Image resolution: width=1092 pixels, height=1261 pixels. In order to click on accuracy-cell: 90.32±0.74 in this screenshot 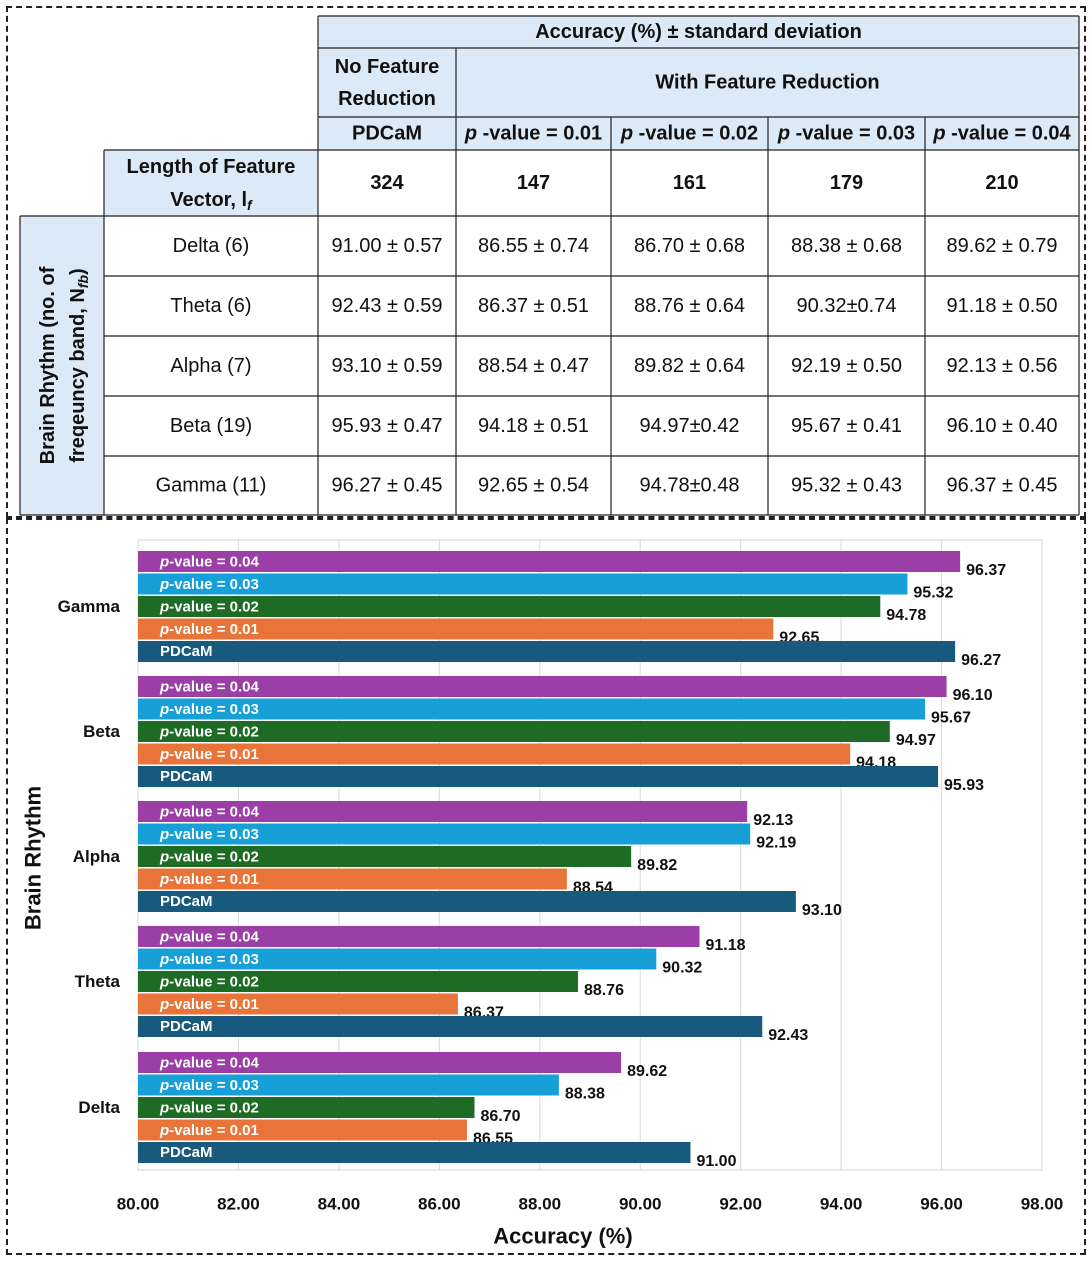, I will do `click(847, 306)`.